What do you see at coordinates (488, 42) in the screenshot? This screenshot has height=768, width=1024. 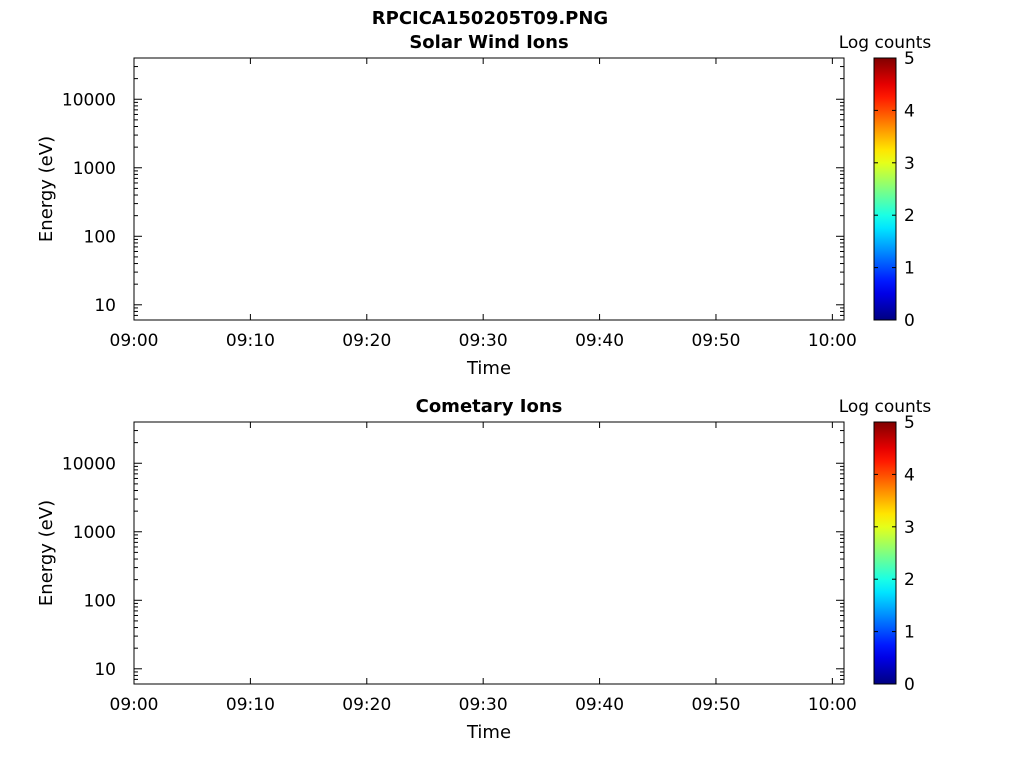 I see `panel-title: Solar Wind Ions` at bounding box center [488, 42].